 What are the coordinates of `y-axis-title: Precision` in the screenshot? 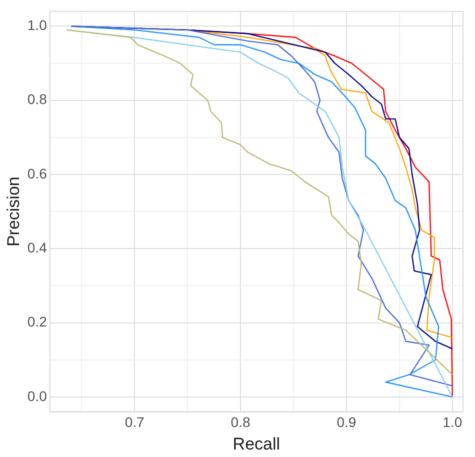 It's located at (13, 211).